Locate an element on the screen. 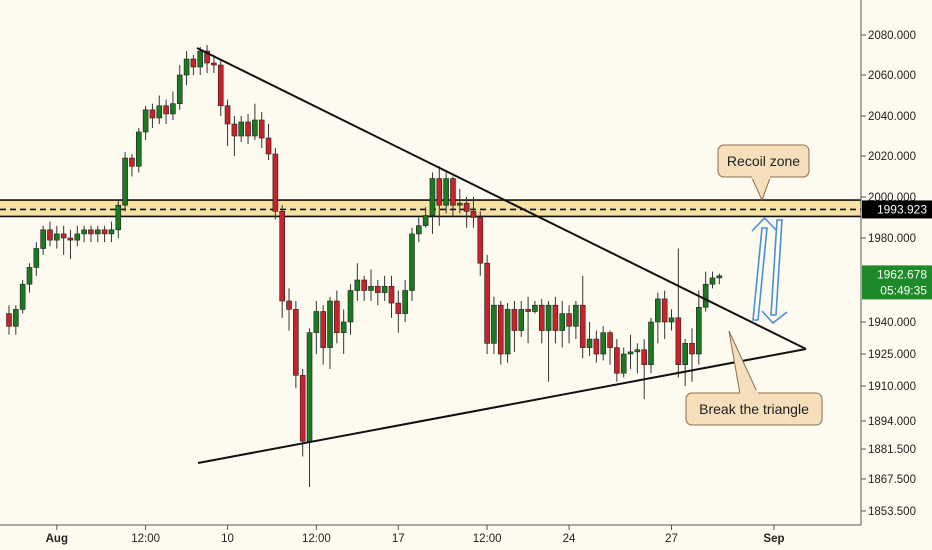 This screenshot has width=932, height=550. recoil-zone-label: Recoil zone is located at coordinates (763, 161).